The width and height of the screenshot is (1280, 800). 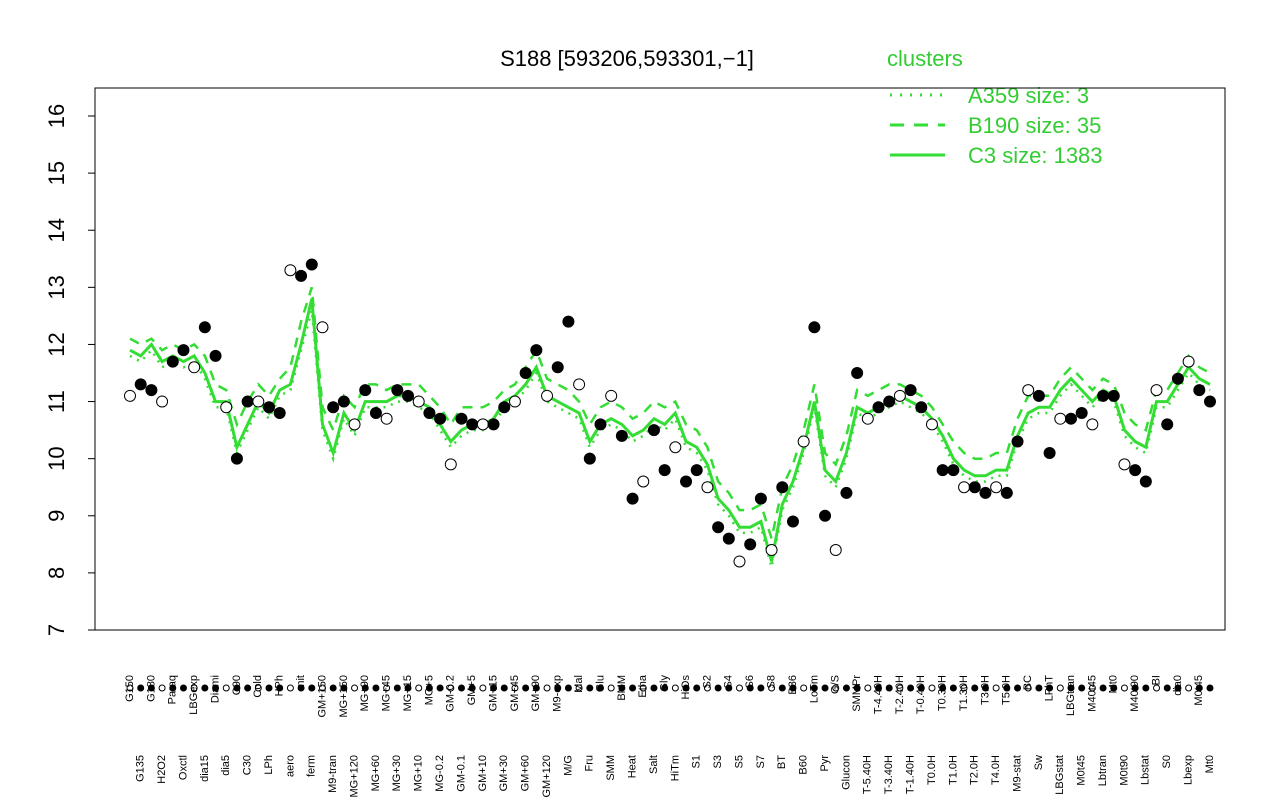 What do you see at coordinates (451, 693) in the screenshot?
I see `x-tick-label: GM-0.2` at bounding box center [451, 693].